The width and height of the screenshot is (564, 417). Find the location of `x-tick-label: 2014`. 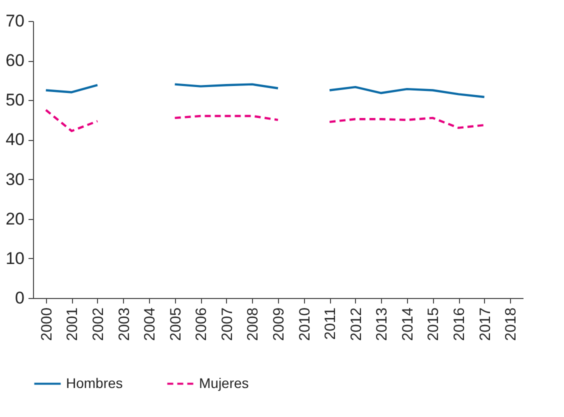

x-tick-label: 2014 is located at coordinates (407, 324).